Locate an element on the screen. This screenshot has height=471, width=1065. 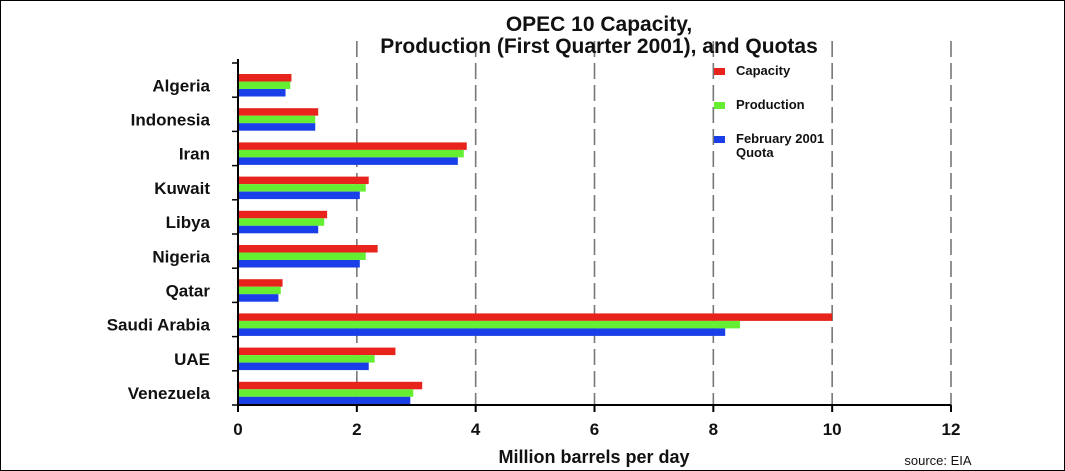
category-label-venezuela: Venezuela is located at coordinates (169, 393).